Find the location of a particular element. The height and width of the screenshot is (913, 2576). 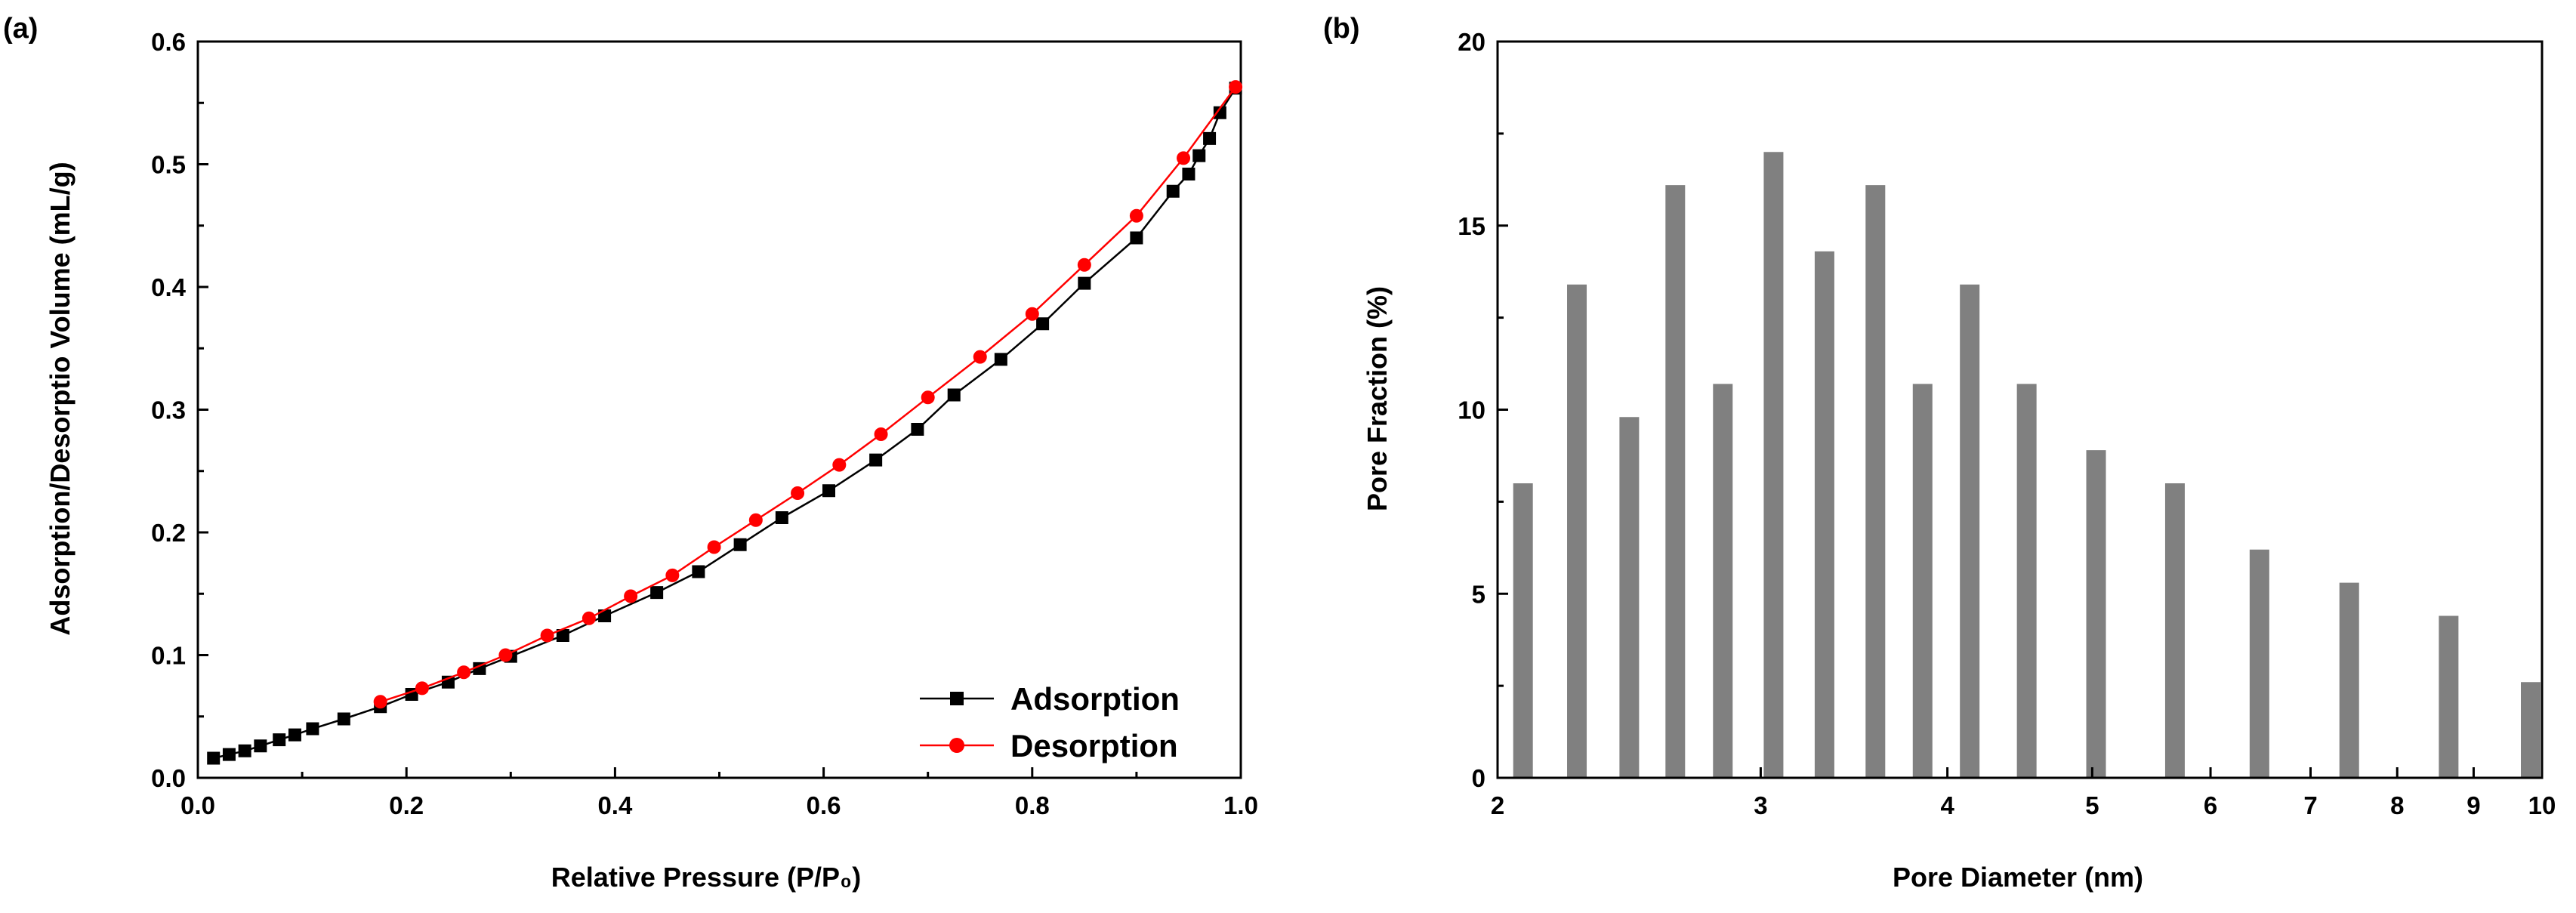

panel-a-y-tick-label: 0.6 is located at coordinates (168, 42).